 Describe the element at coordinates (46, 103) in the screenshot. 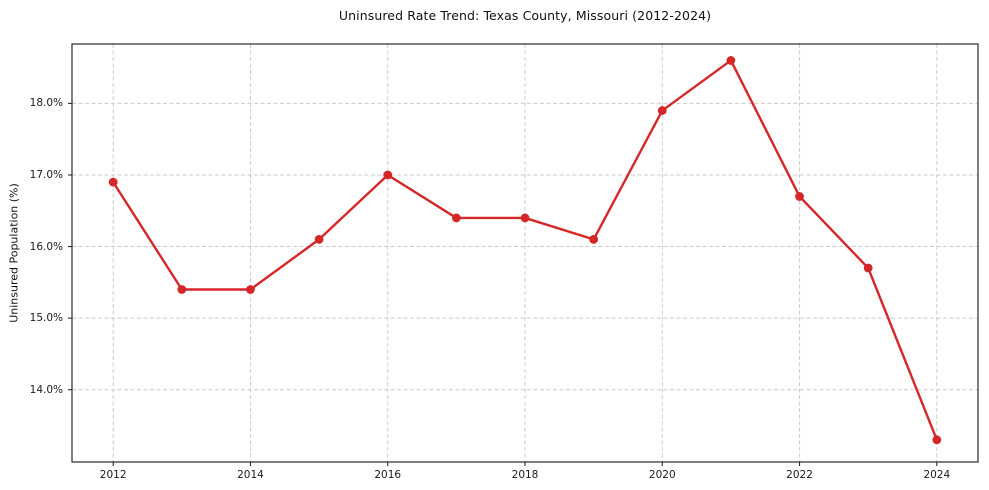

I see `y-tick-label: 18.0%` at that location.